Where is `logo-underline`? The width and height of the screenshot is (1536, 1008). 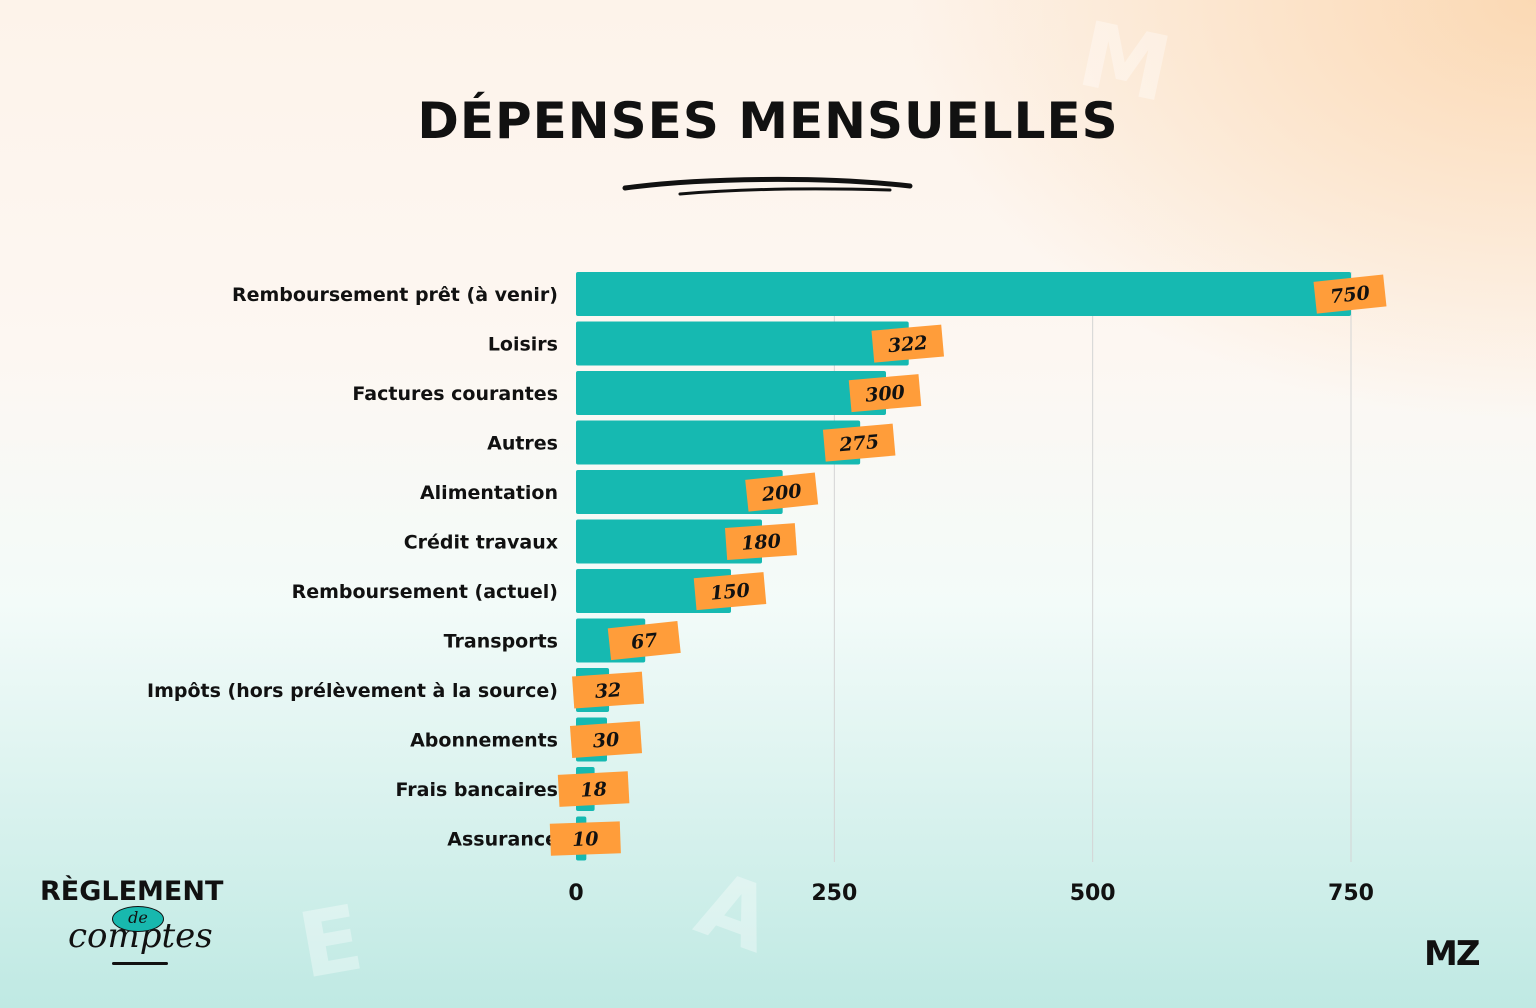
logo-underline is located at coordinates (140, 963).